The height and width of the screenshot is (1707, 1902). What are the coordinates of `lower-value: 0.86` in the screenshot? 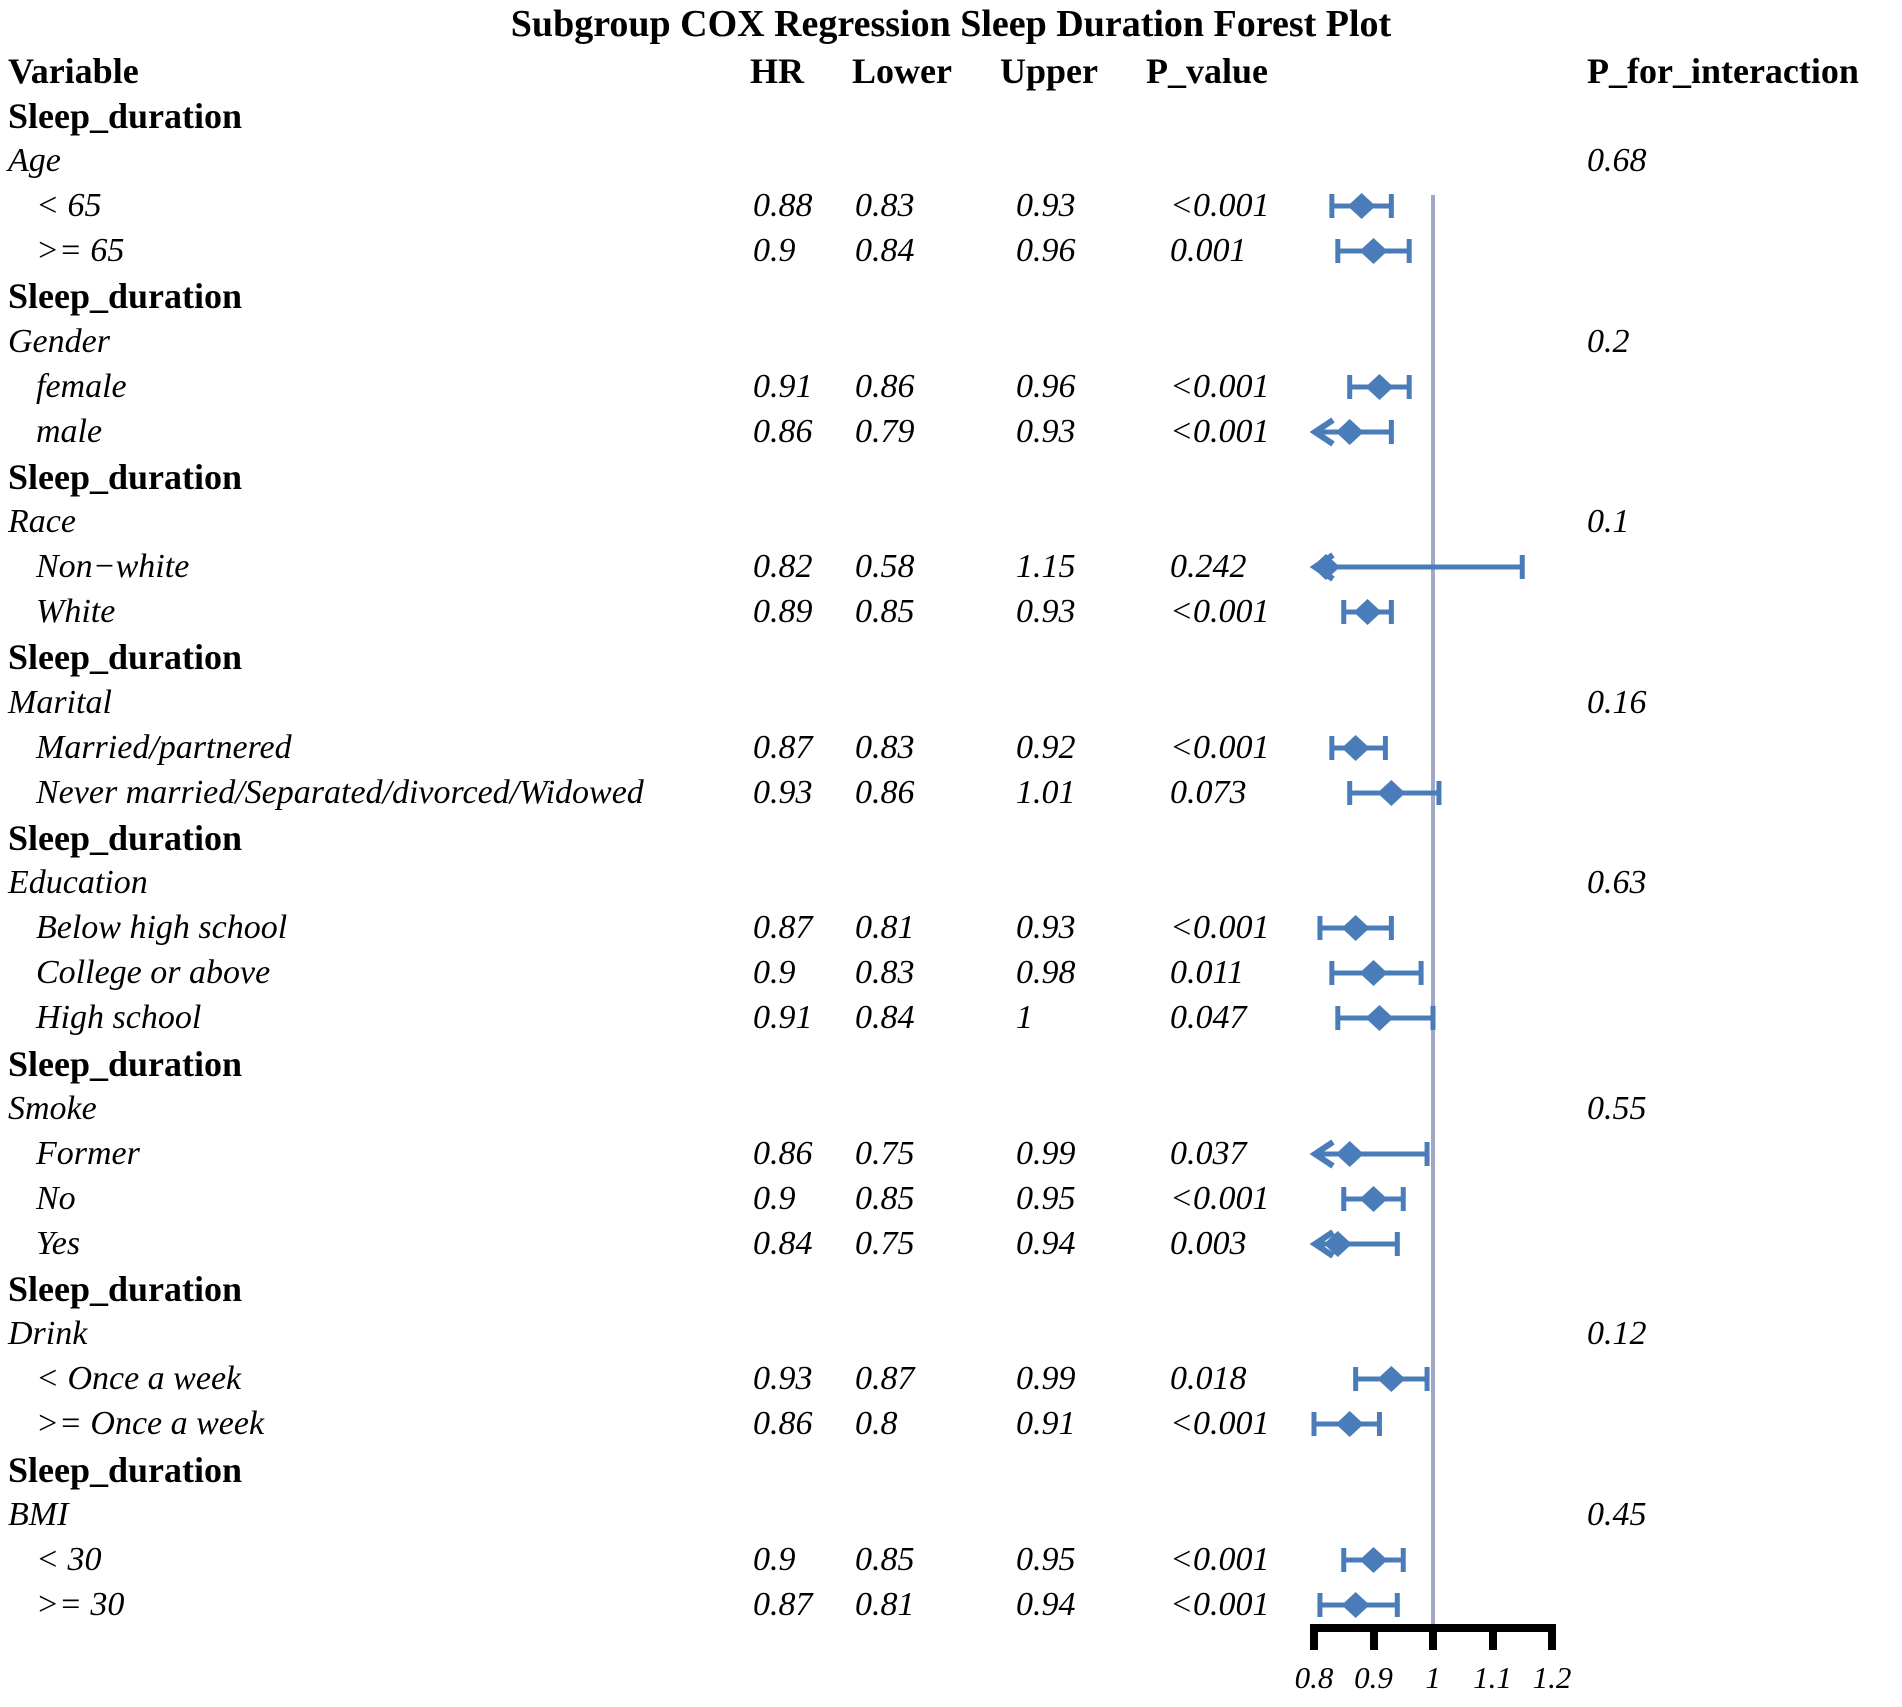 It's located at (885, 386).